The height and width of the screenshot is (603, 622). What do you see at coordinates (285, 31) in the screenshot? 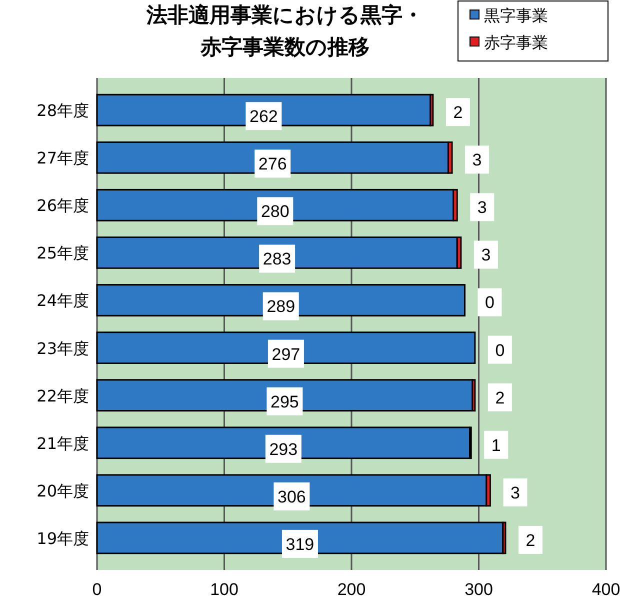
I see `chart-title: 法非適用事業における黒字・赤字事業数の推移` at bounding box center [285, 31].